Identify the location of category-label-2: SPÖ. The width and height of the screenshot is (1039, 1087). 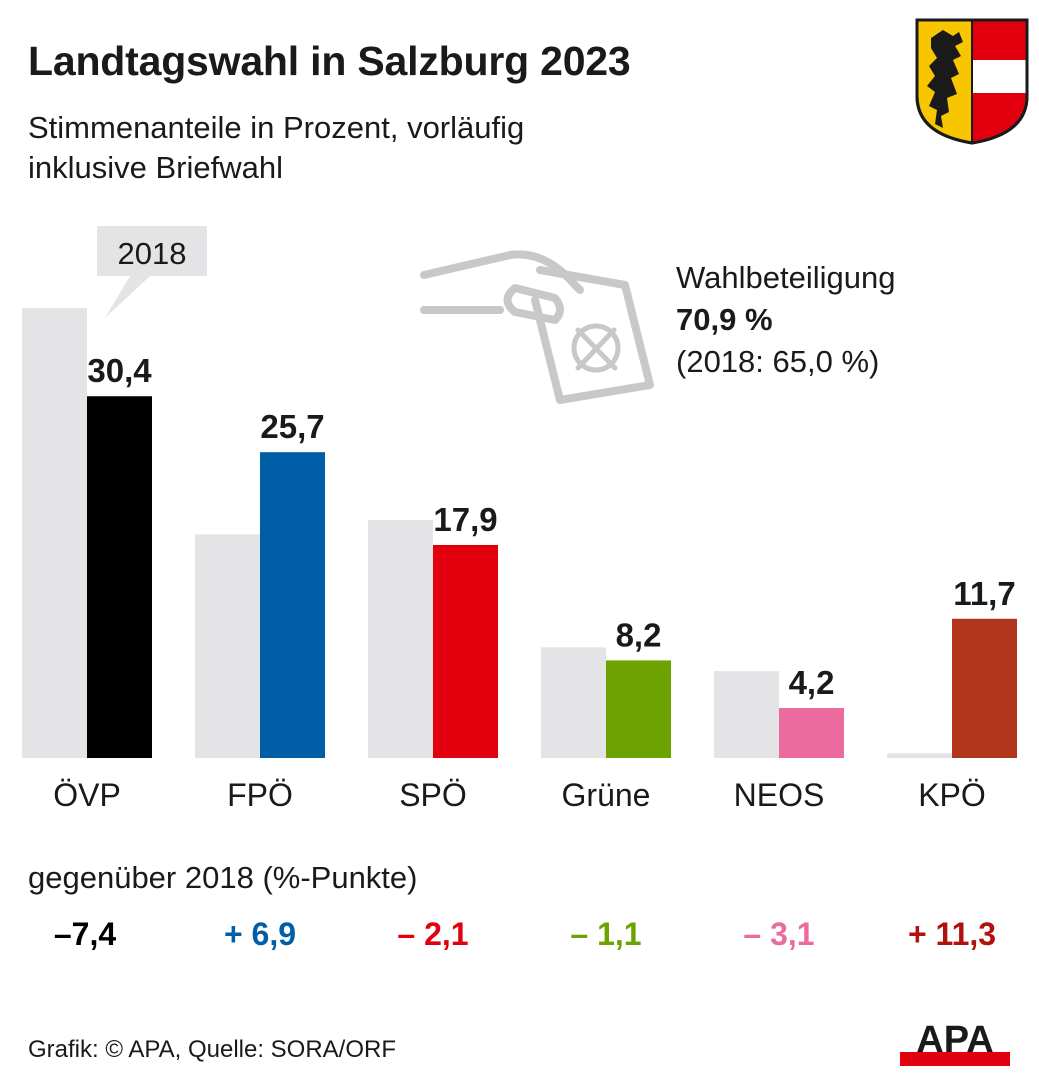
(433, 795).